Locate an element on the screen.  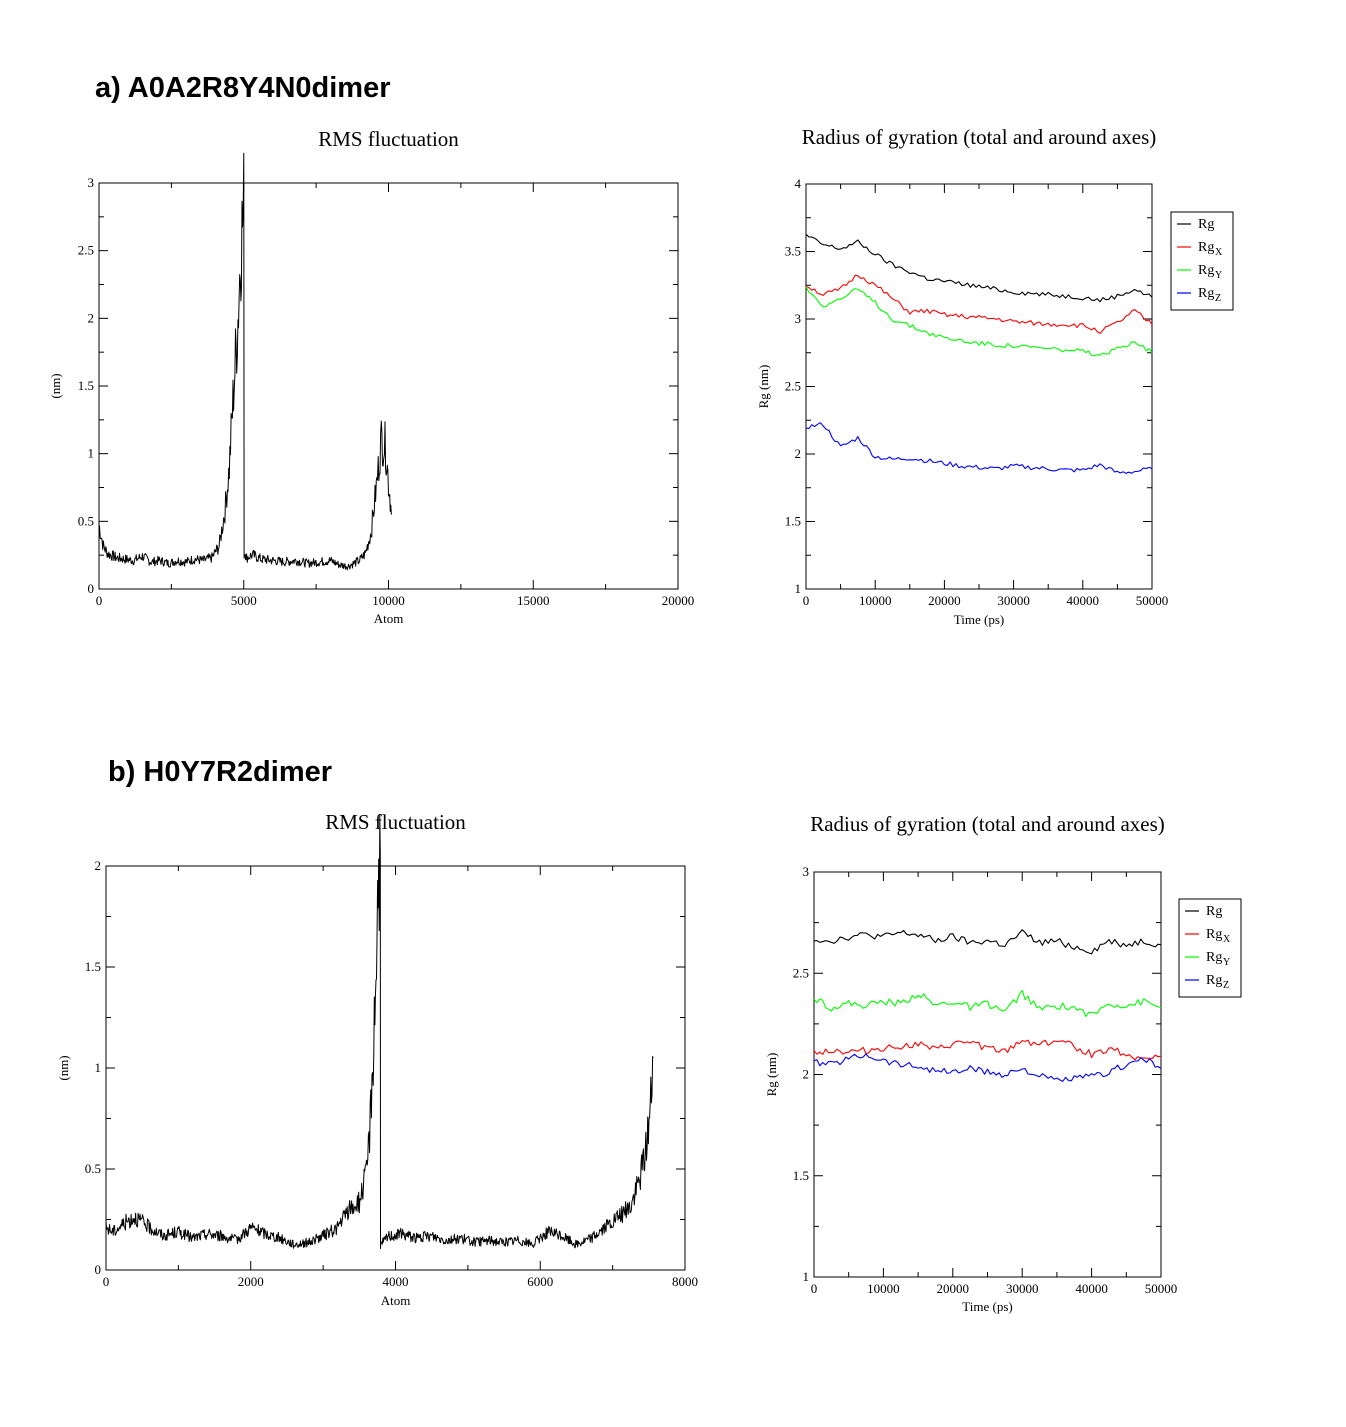
x-tick-label: 8000 is located at coordinates (685, 1281).